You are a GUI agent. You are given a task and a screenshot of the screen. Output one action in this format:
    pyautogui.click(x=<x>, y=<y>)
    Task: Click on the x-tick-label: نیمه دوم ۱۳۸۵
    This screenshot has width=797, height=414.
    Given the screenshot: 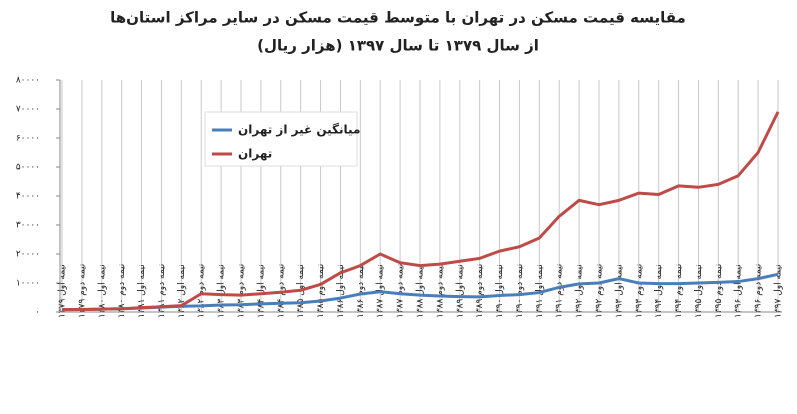 What is the action you would take?
    pyautogui.click(x=321, y=291)
    